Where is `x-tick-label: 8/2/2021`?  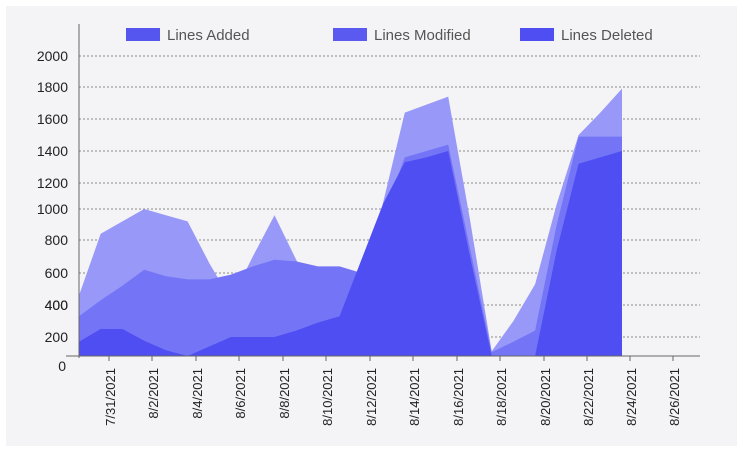
x-tick-label: 8/2/2021 is located at coordinates (153, 393).